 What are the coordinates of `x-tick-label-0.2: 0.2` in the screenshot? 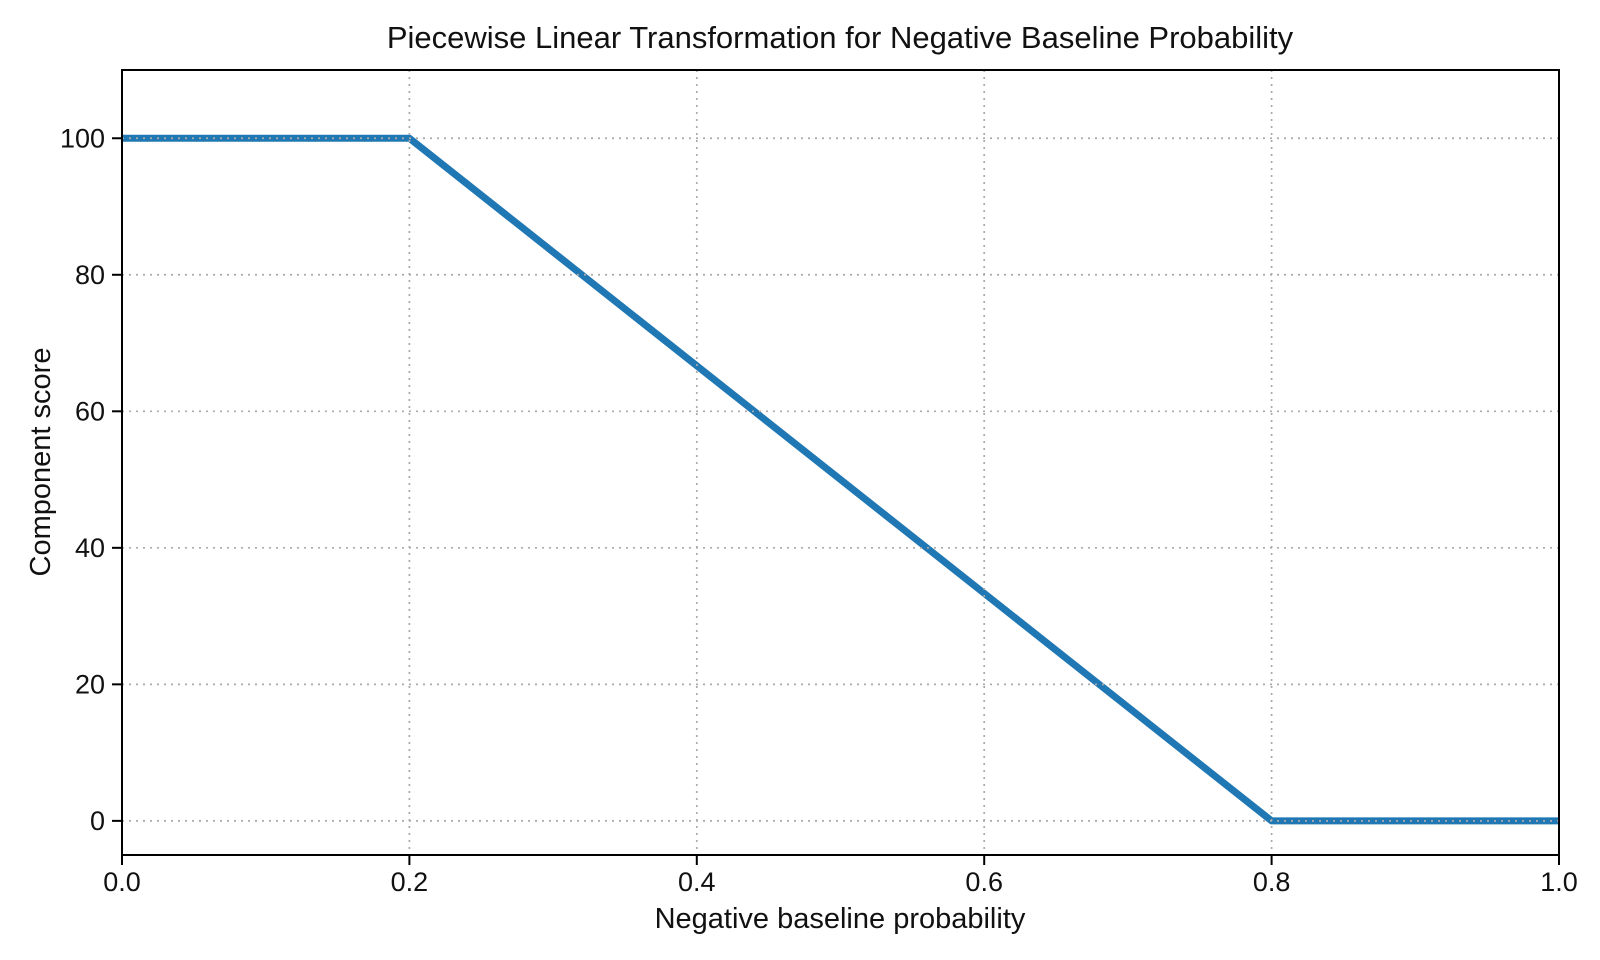 It's located at (410, 882).